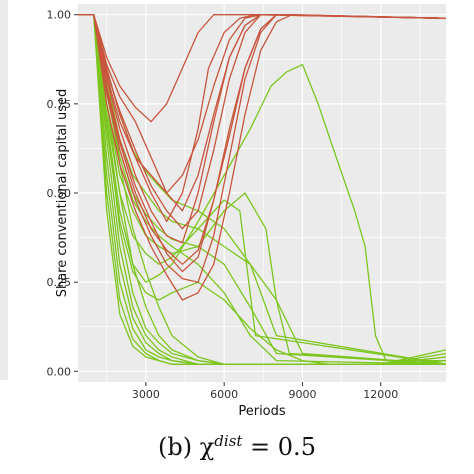  Describe the element at coordinates (228, 441) in the screenshot. I see `caption-superscript: dist` at that location.